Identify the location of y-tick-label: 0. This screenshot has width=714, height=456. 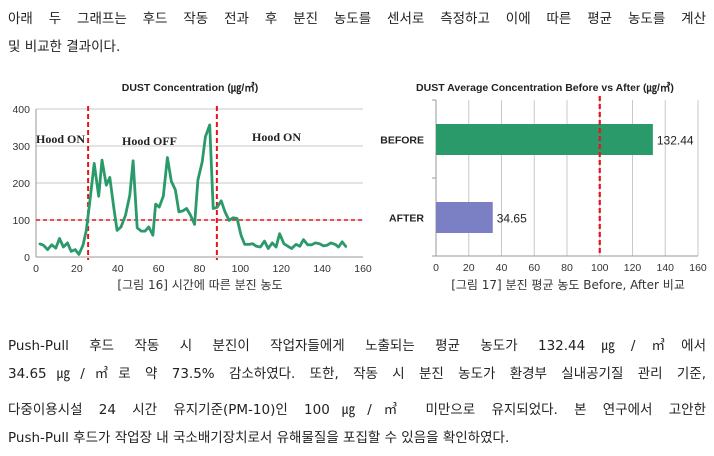
(27, 258).